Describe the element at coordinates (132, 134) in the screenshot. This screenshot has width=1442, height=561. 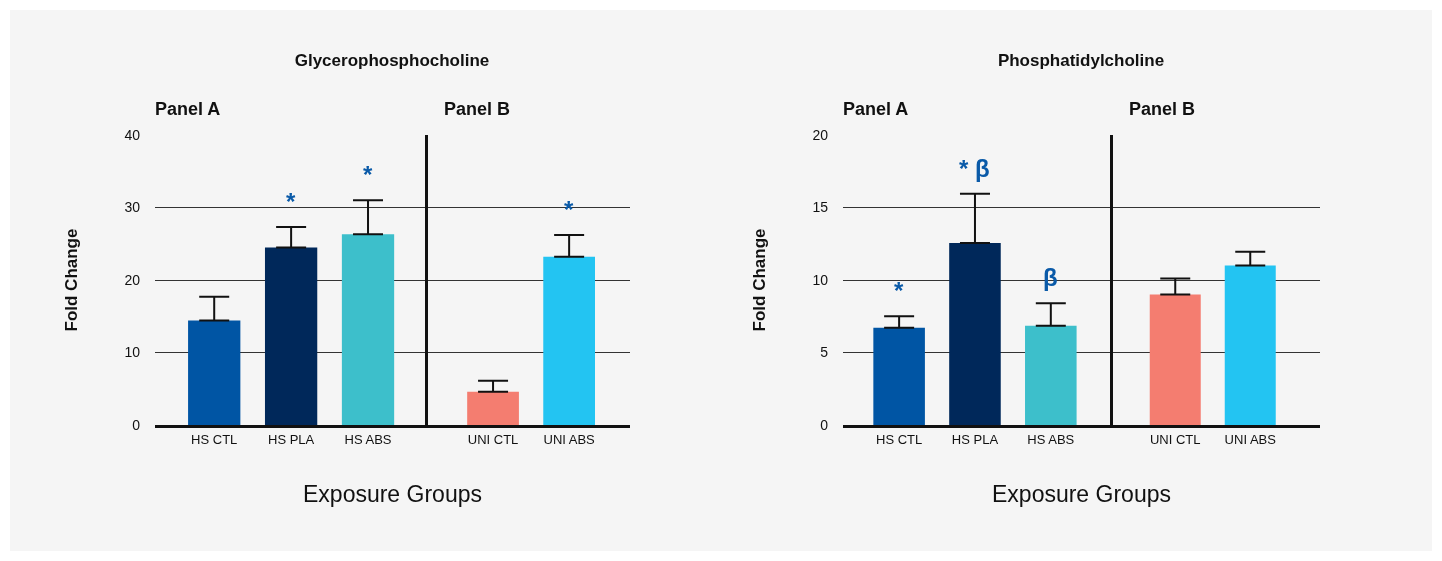
I see `y-tick-label: 40` at that location.